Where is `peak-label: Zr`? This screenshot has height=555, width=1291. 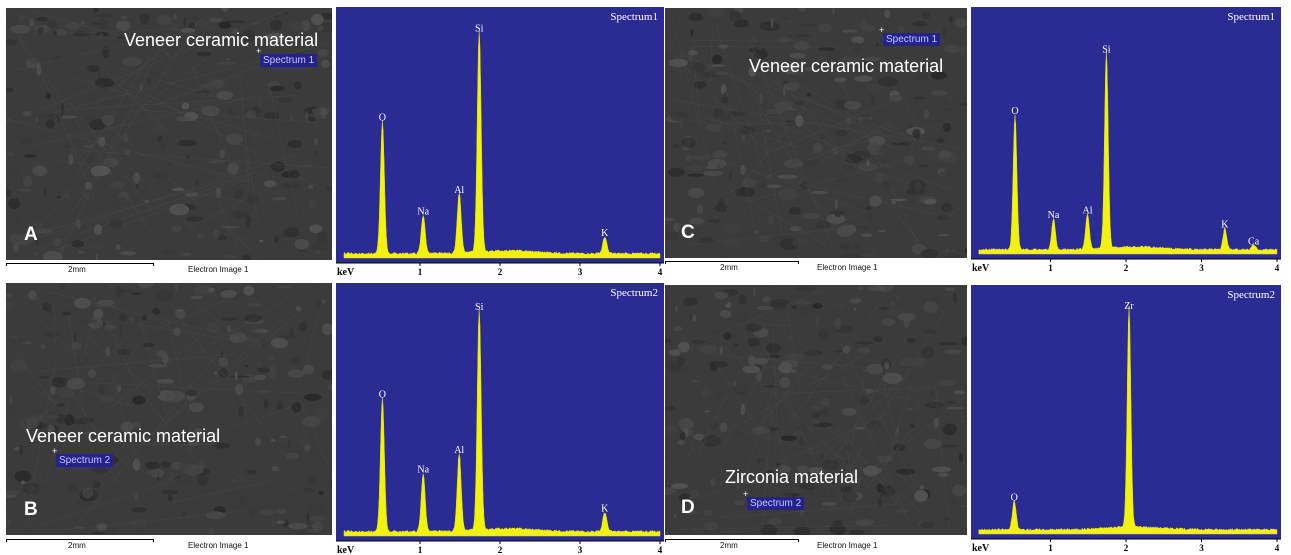
peak-label: Zr is located at coordinates (1129, 306).